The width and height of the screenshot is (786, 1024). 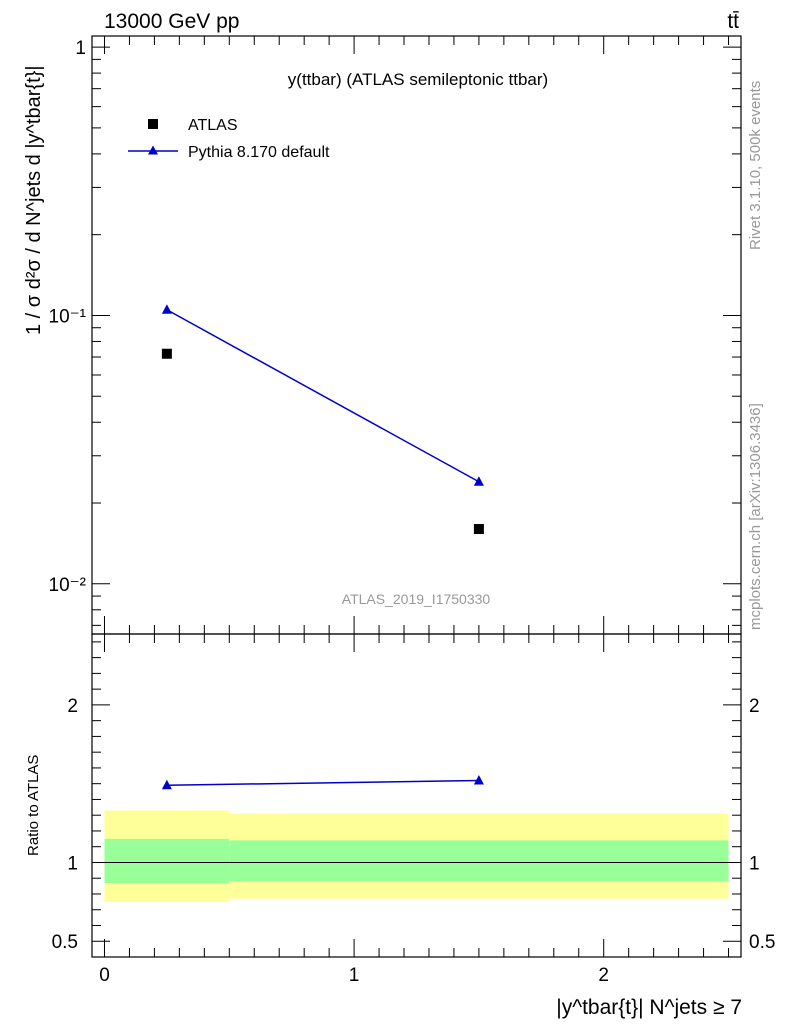 What do you see at coordinates (33, 805) in the screenshot?
I see `ratio-y-axis-title: Ratio to ATLAS` at bounding box center [33, 805].